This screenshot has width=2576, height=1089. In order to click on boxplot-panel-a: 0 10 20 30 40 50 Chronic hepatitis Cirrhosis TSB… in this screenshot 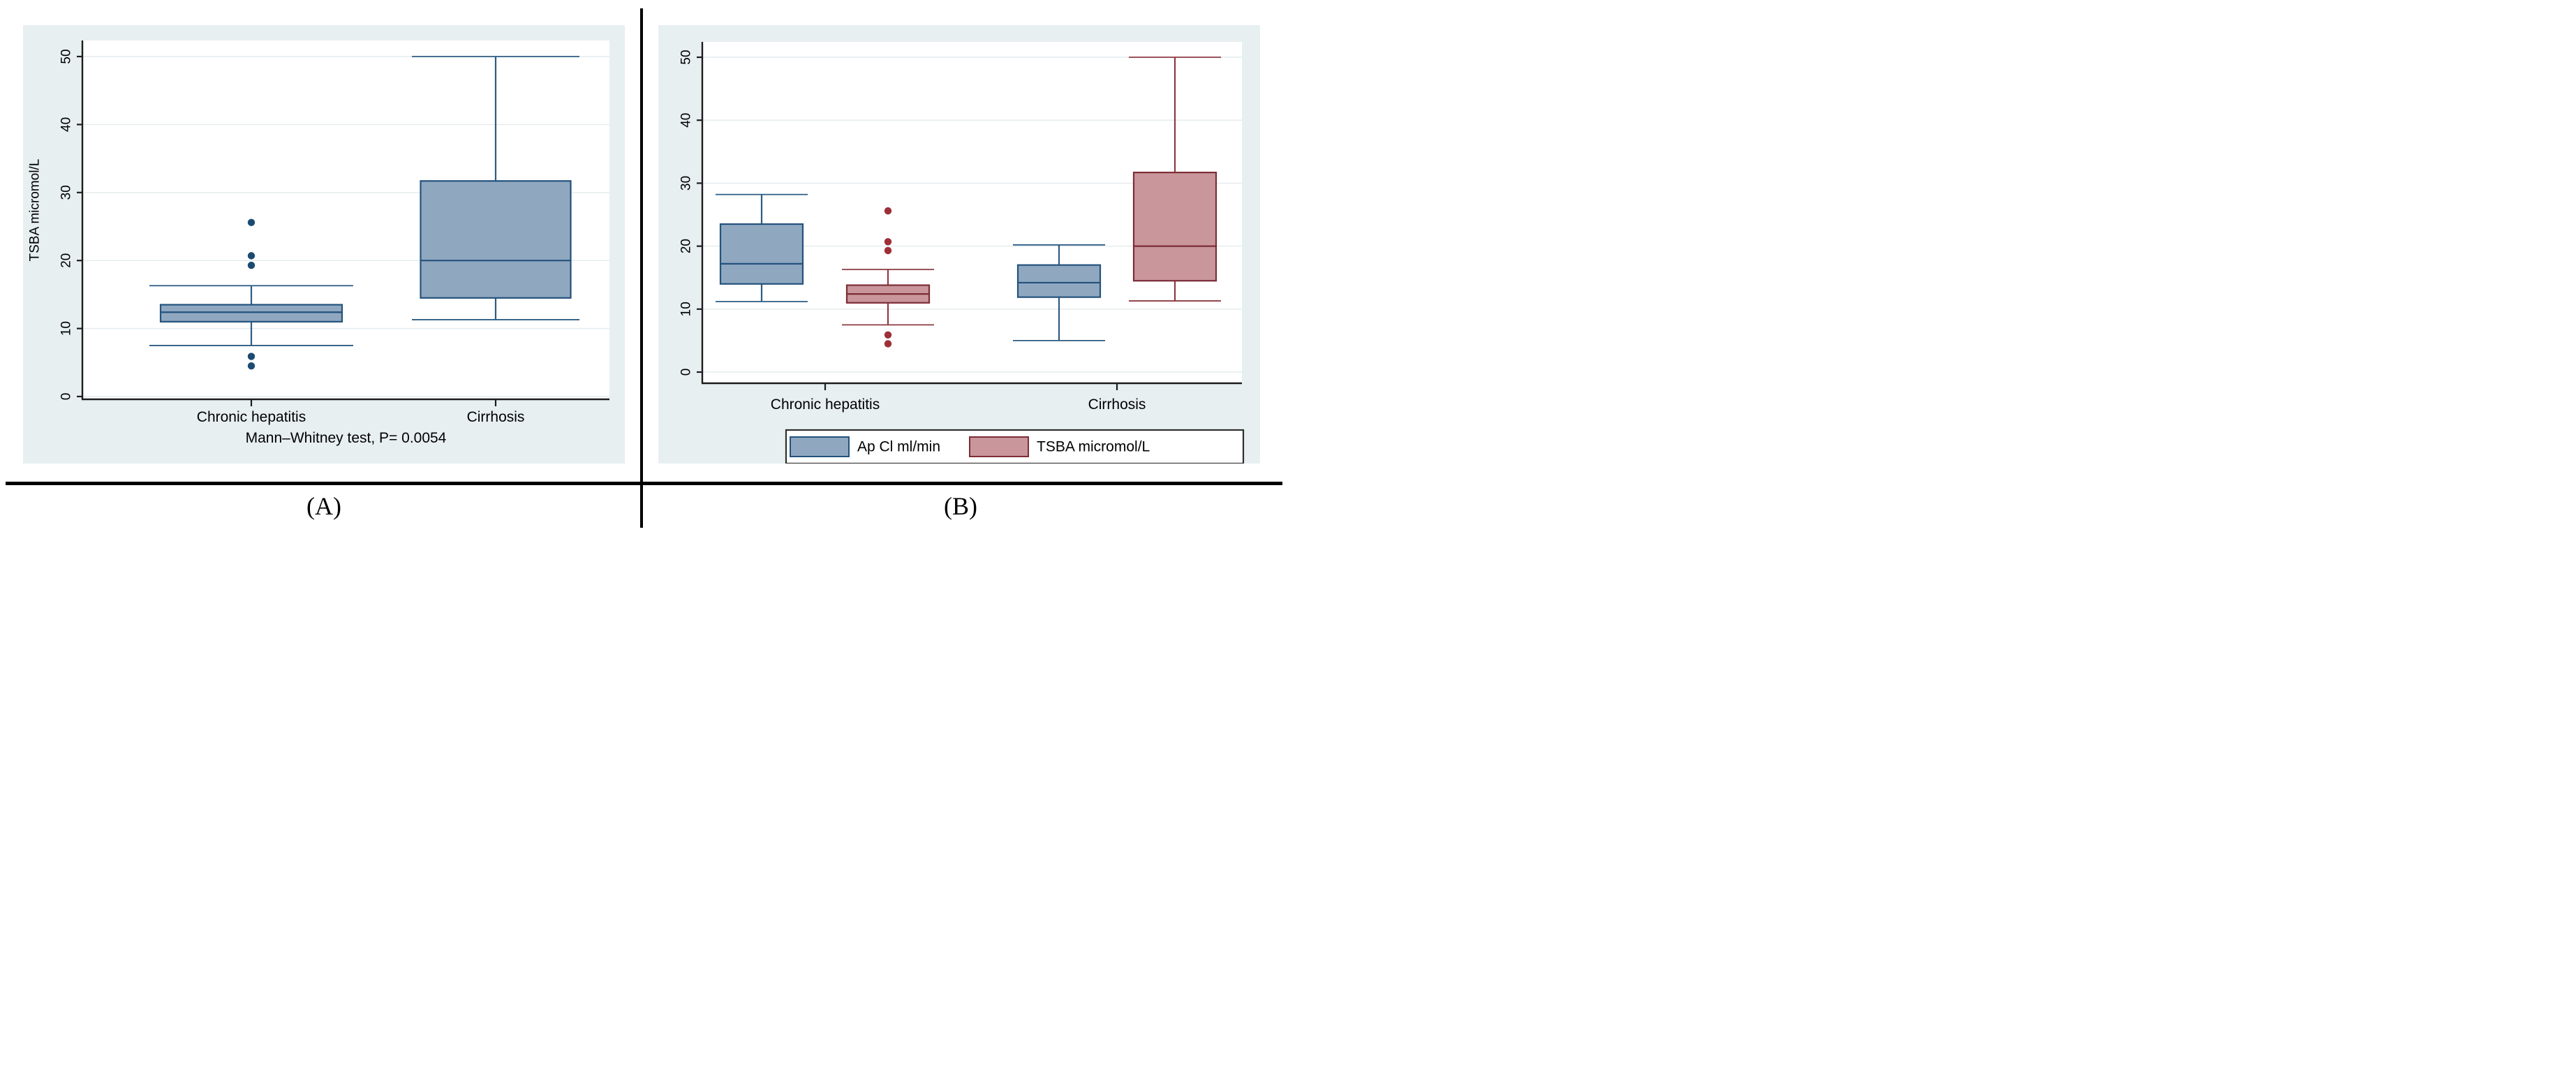, I will do `click(318, 243)`.